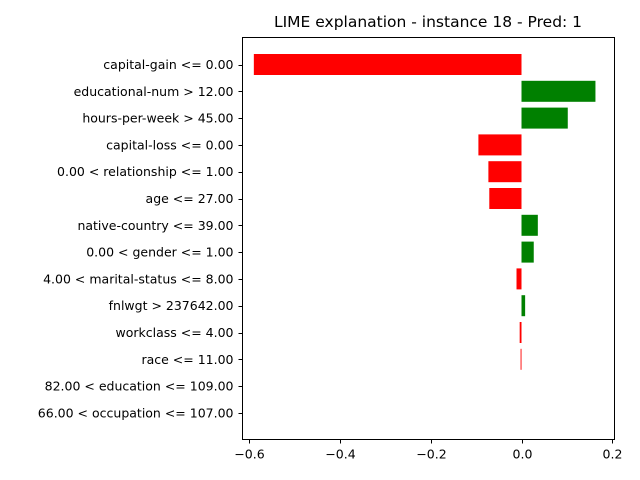 This screenshot has height=480, width=640. I want to click on x-tick-label-1: −0.4, so click(340, 454).